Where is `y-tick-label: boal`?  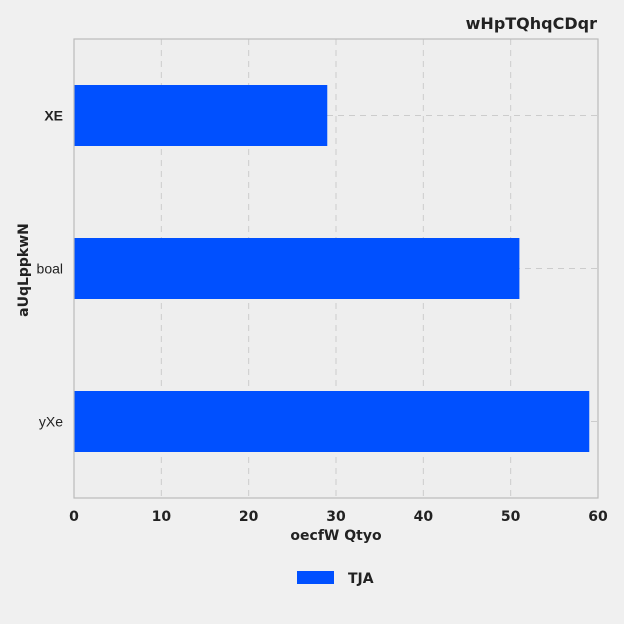 y-tick-label: boal is located at coordinates (50, 269).